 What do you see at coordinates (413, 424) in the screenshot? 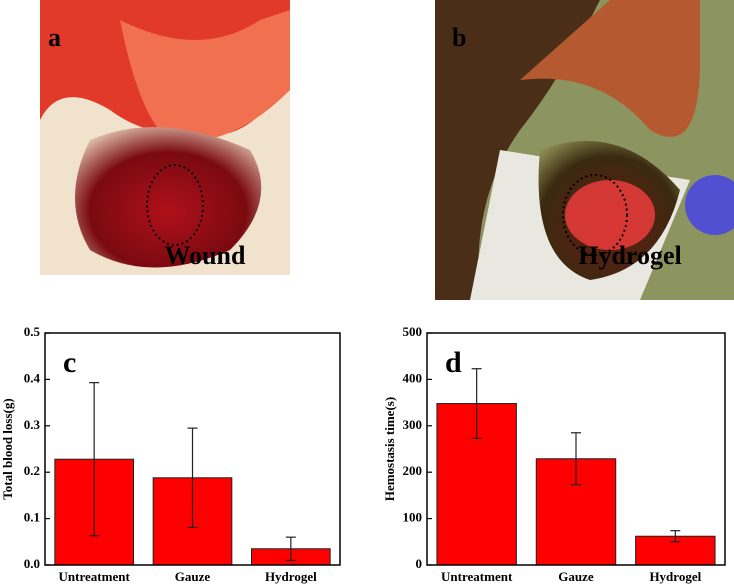
I see `y-tick-label: 300` at bounding box center [413, 424].